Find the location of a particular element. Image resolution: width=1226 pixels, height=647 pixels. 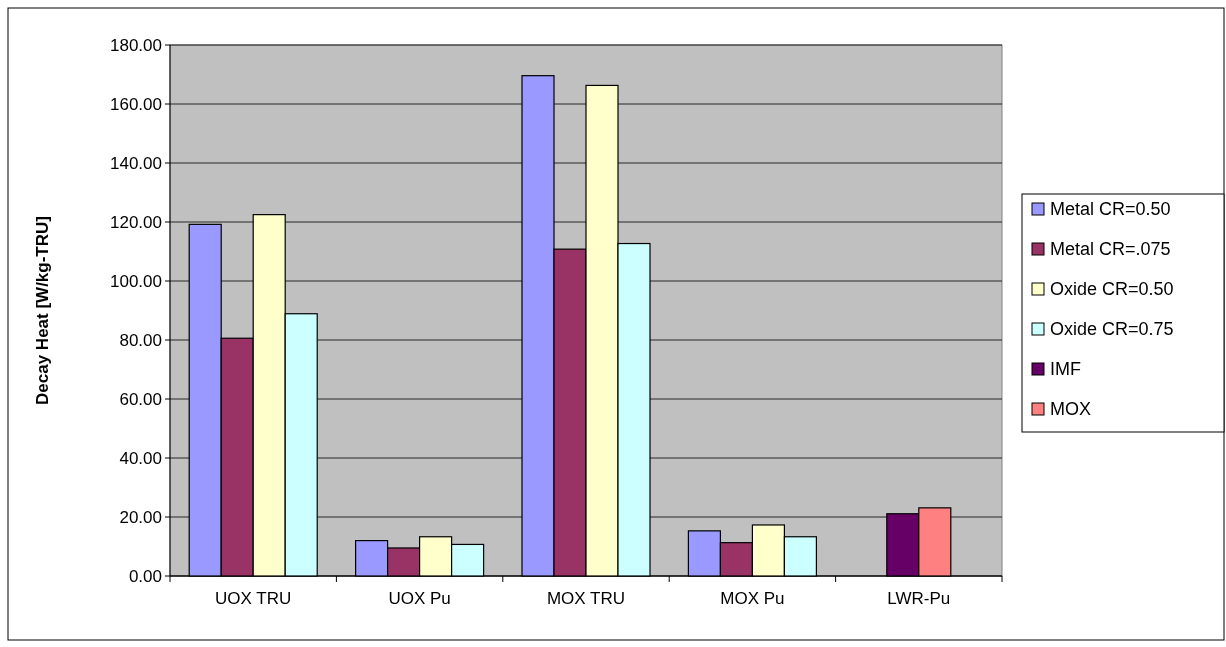

y-tick-label: 140.00 is located at coordinates (136, 163).